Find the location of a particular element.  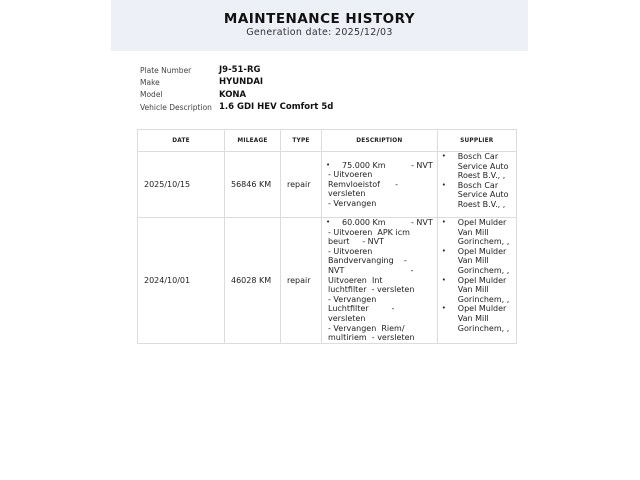

description-line: Remvloeistof - is located at coordinates (363, 184).